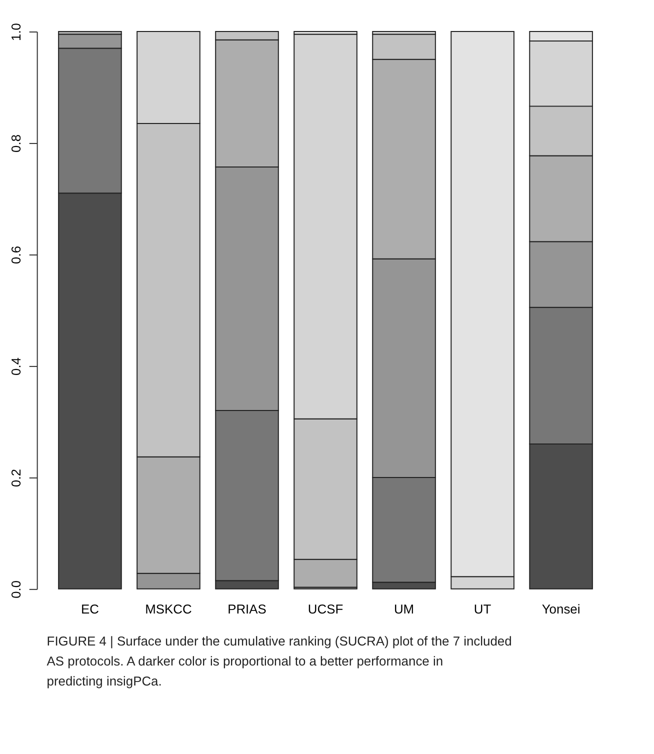  I want to click on x-tick-label: EC, so click(89, 608).